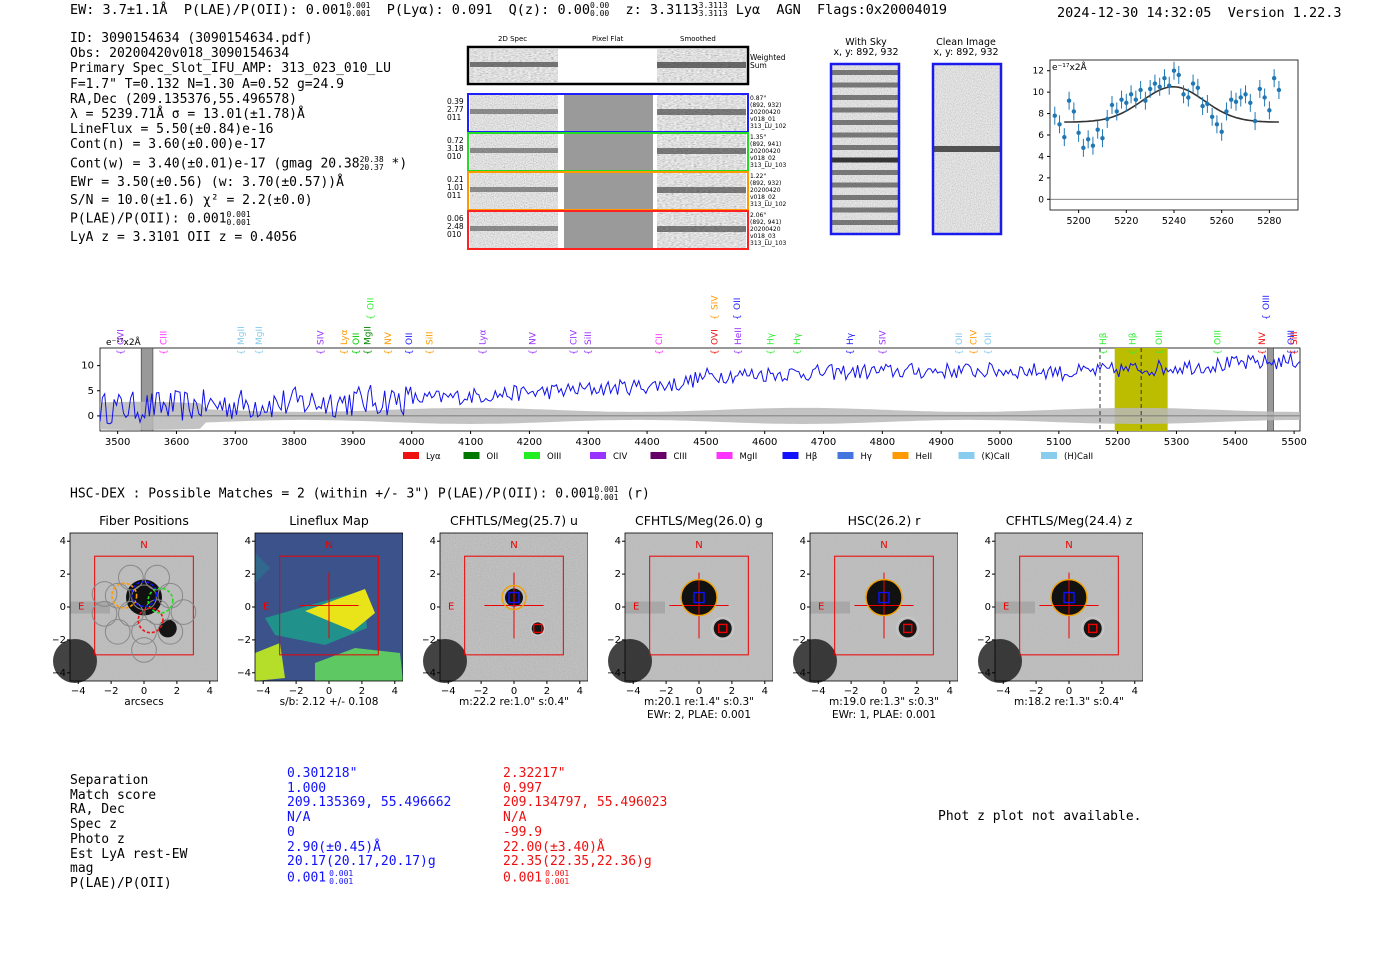  Describe the element at coordinates (433, 457) in the screenshot. I see `legend-label: Lyα` at that location.